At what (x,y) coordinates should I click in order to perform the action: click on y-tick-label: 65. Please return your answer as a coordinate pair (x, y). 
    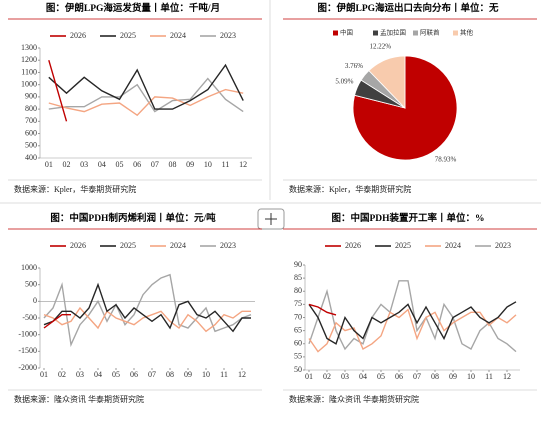
    Looking at the image, I should click on (298, 329).